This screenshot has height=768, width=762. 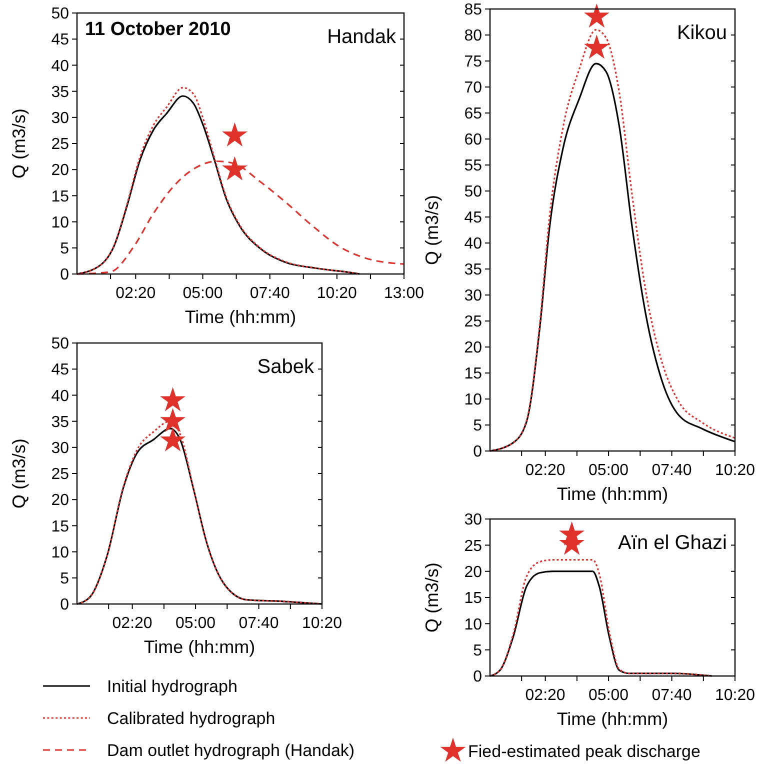 I want to click on y-tick-label: 70, so click(x=473, y=88).